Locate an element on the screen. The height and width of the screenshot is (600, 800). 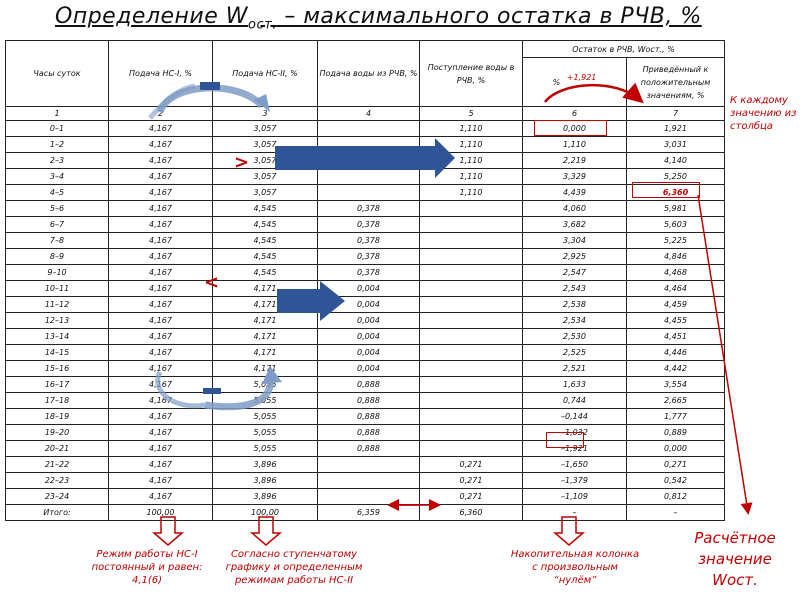
table-row: 4–5 4,167 3,057 1,110 4,439 6,360 is located at coordinates (365, 192).